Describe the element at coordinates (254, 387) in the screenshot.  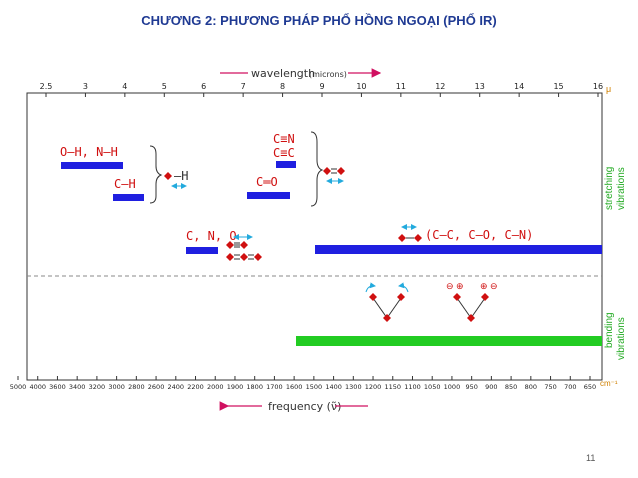
I see `frequency-tick-label: 1800` at that location.